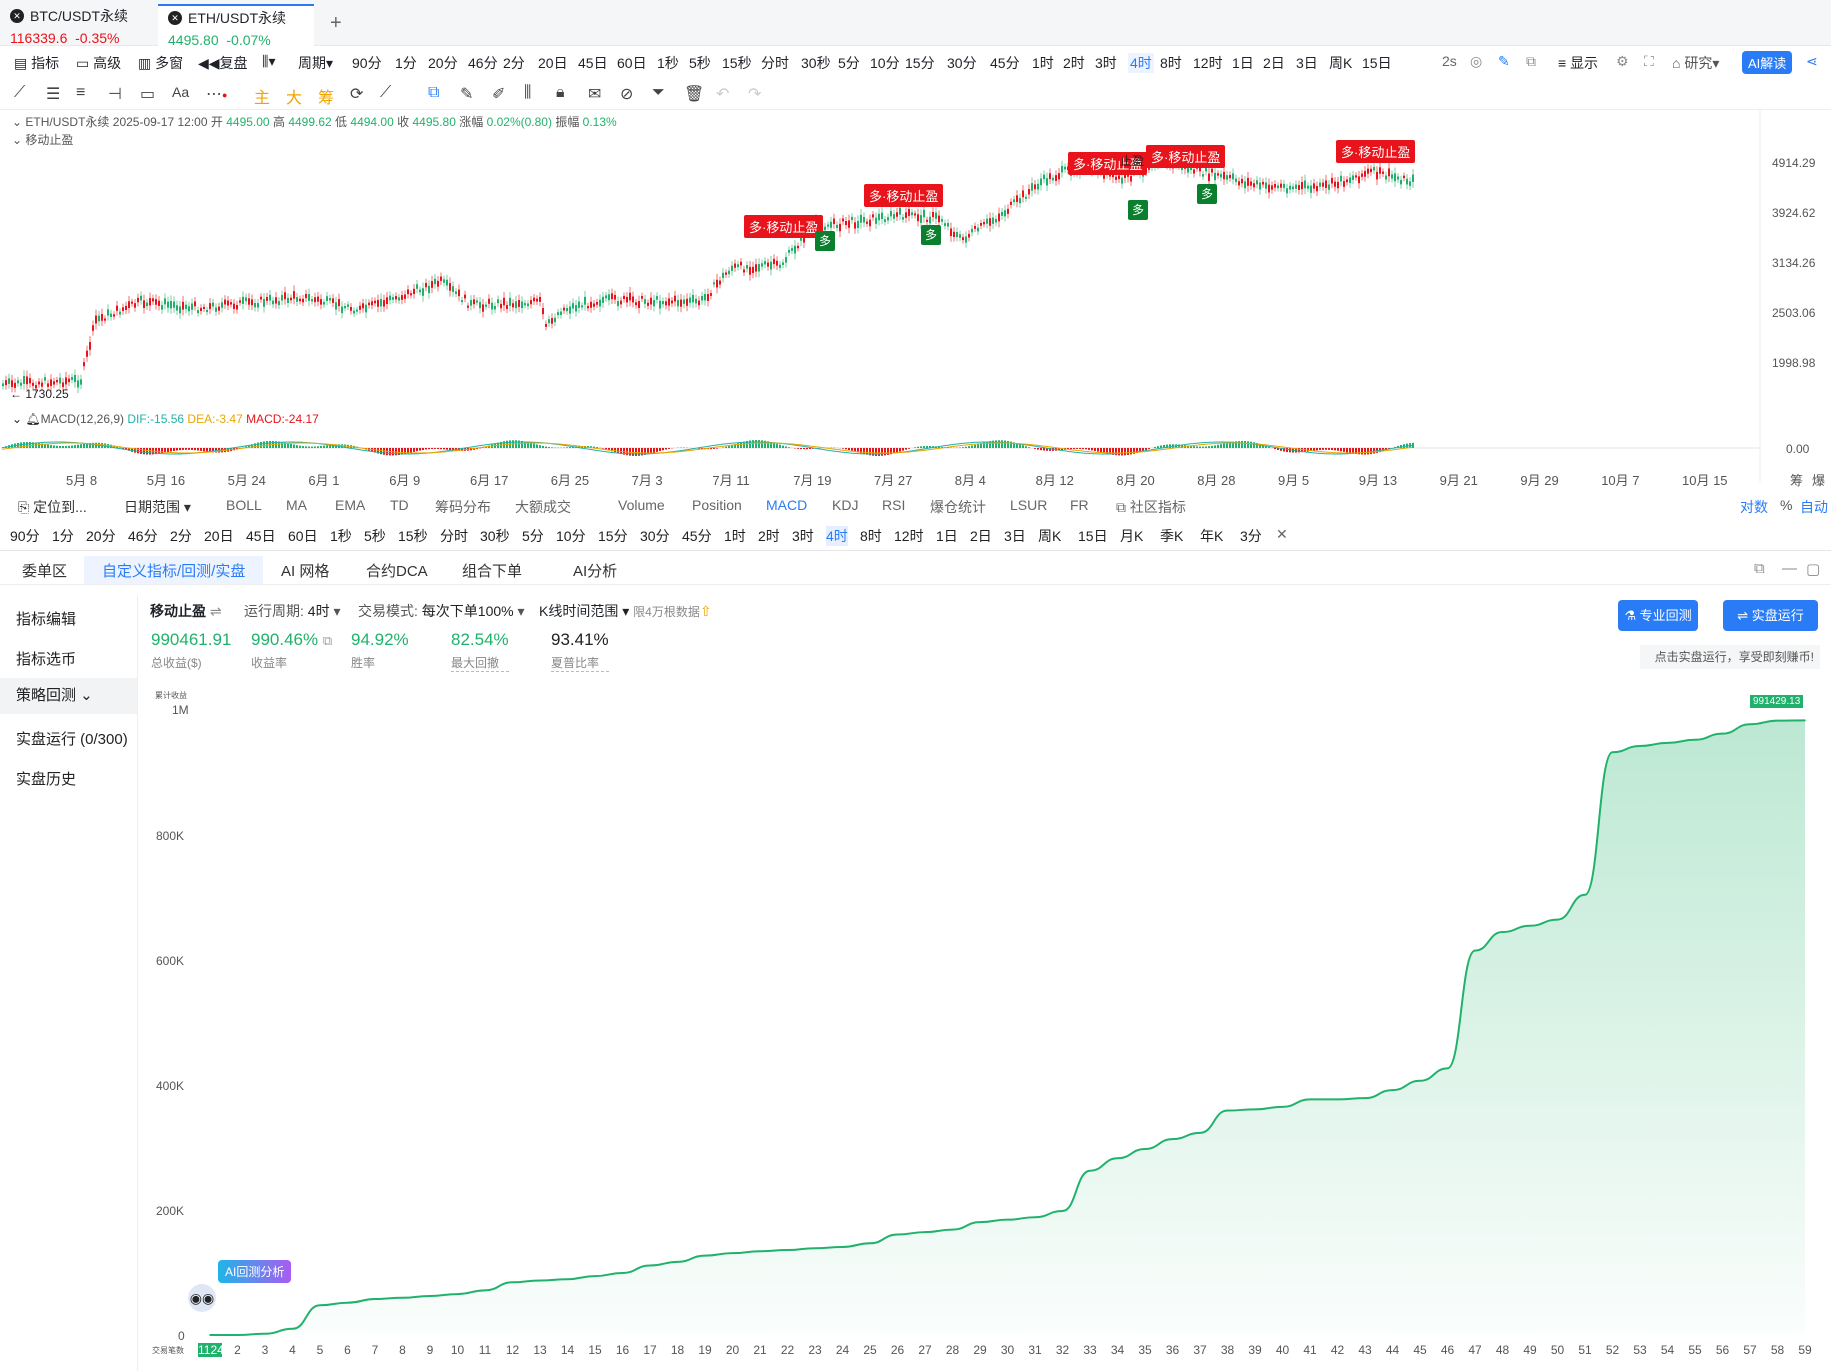 This screenshot has height=1371, width=1831. I want to click on period-0: 90分, so click(367, 63).